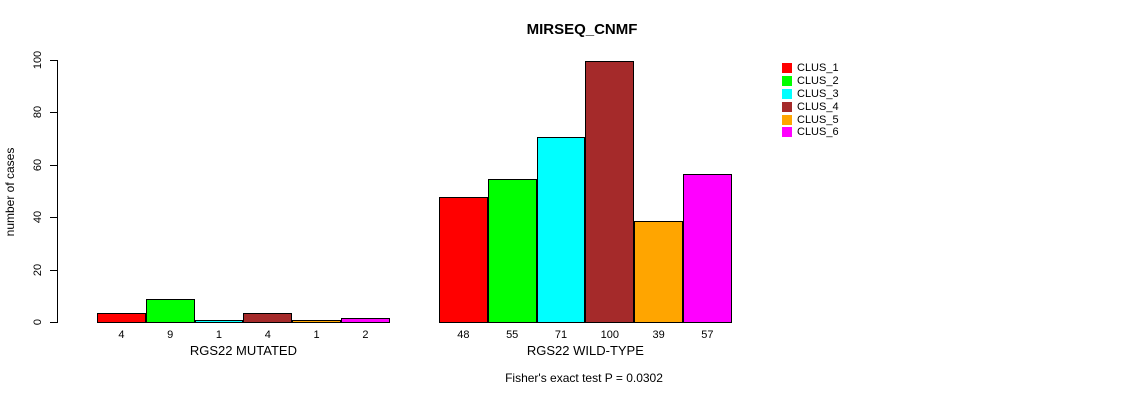 Image resolution: width=1140 pixels, height=400 pixels. I want to click on legend-item-clus_2: CLUS_2, so click(810, 81).